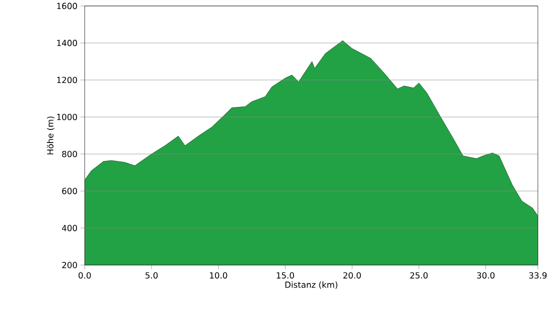 The height and width of the screenshot is (319, 550). Describe the element at coordinates (538, 275) in the screenshot. I see `x-tick-label: 33.9` at that location.